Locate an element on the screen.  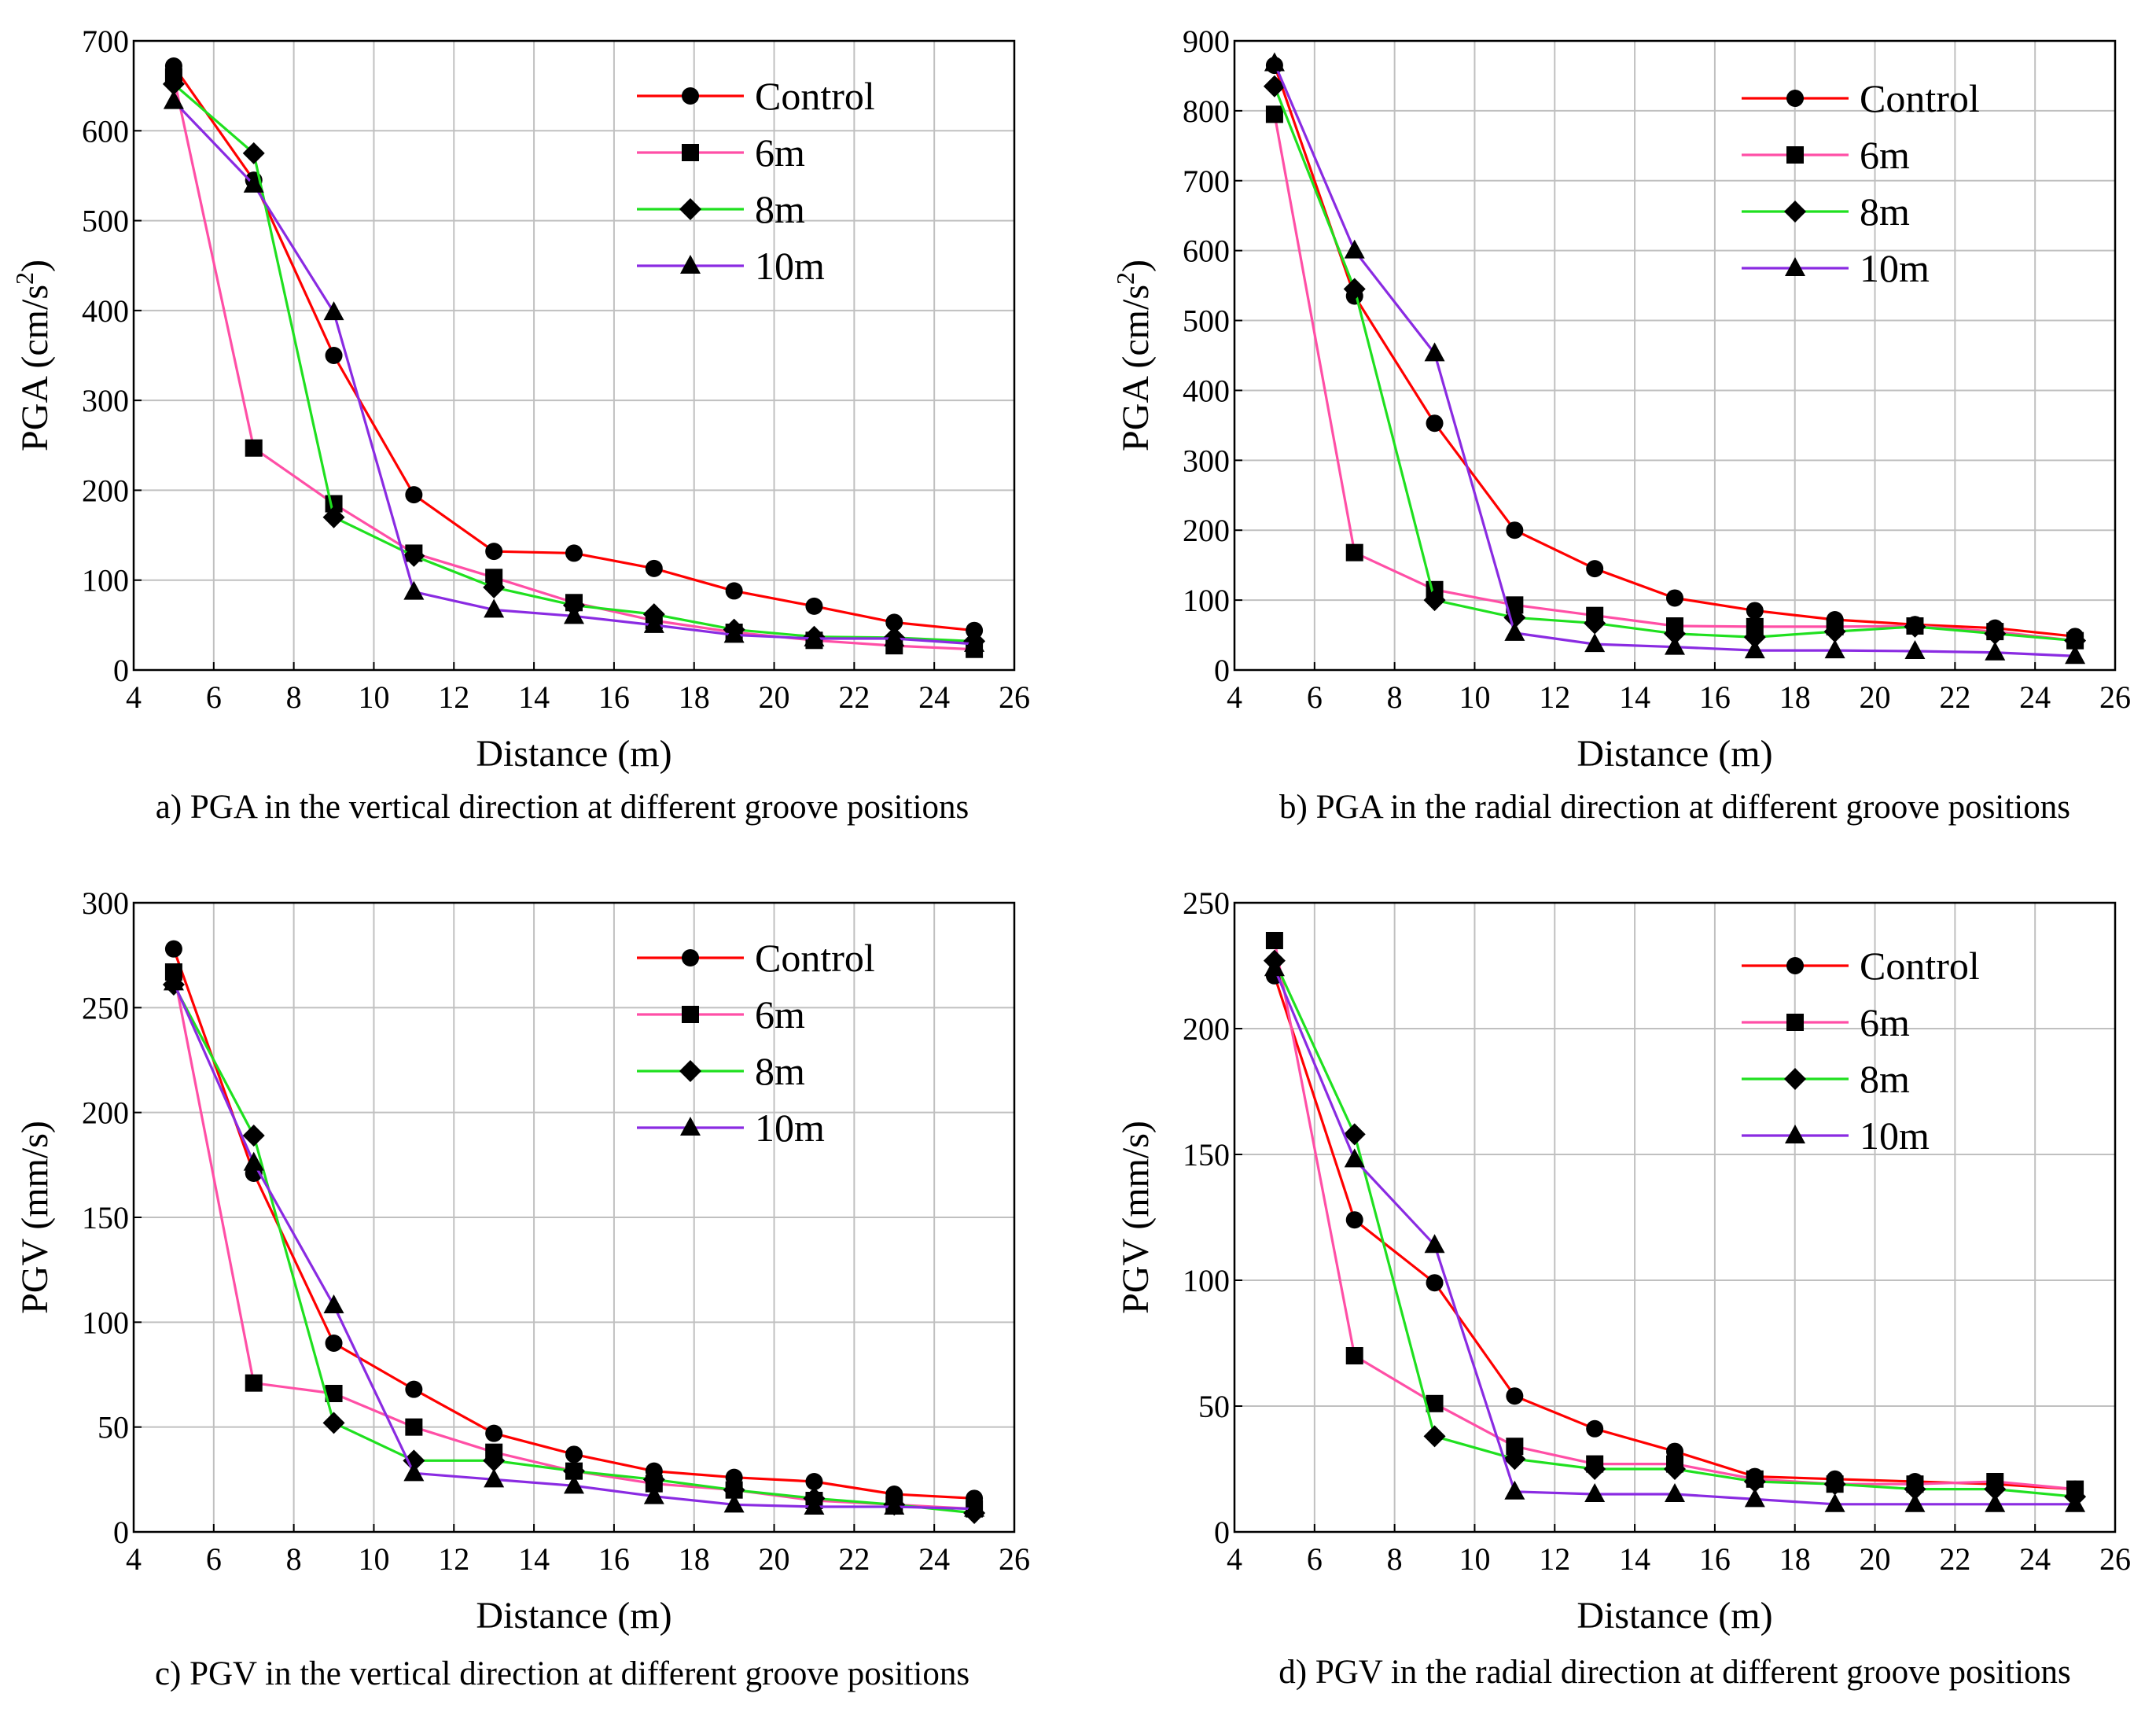
legend-label: 8m is located at coordinates (1885, 1079).